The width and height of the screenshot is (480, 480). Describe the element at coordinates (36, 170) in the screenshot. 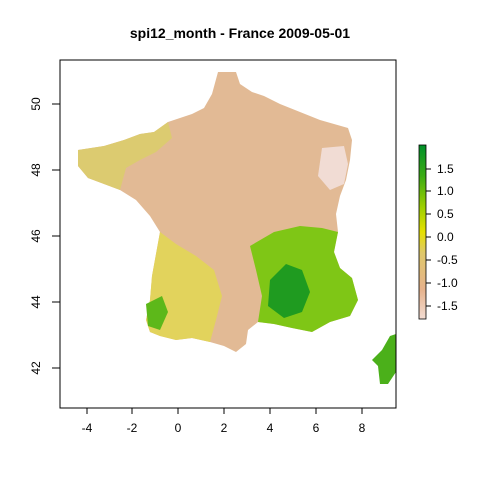

I see `y-tick-label: 48` at that location.